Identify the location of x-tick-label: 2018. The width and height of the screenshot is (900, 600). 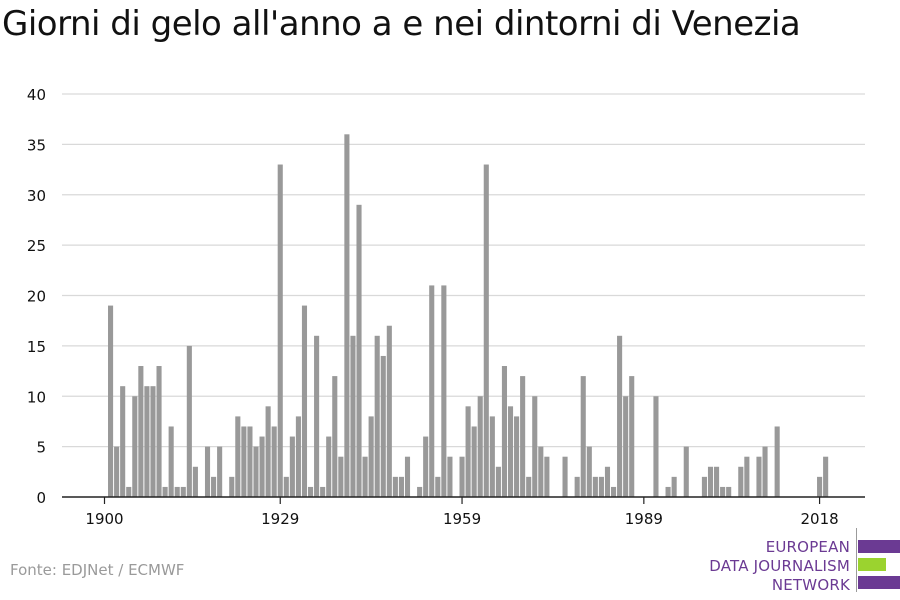
(819, 519).